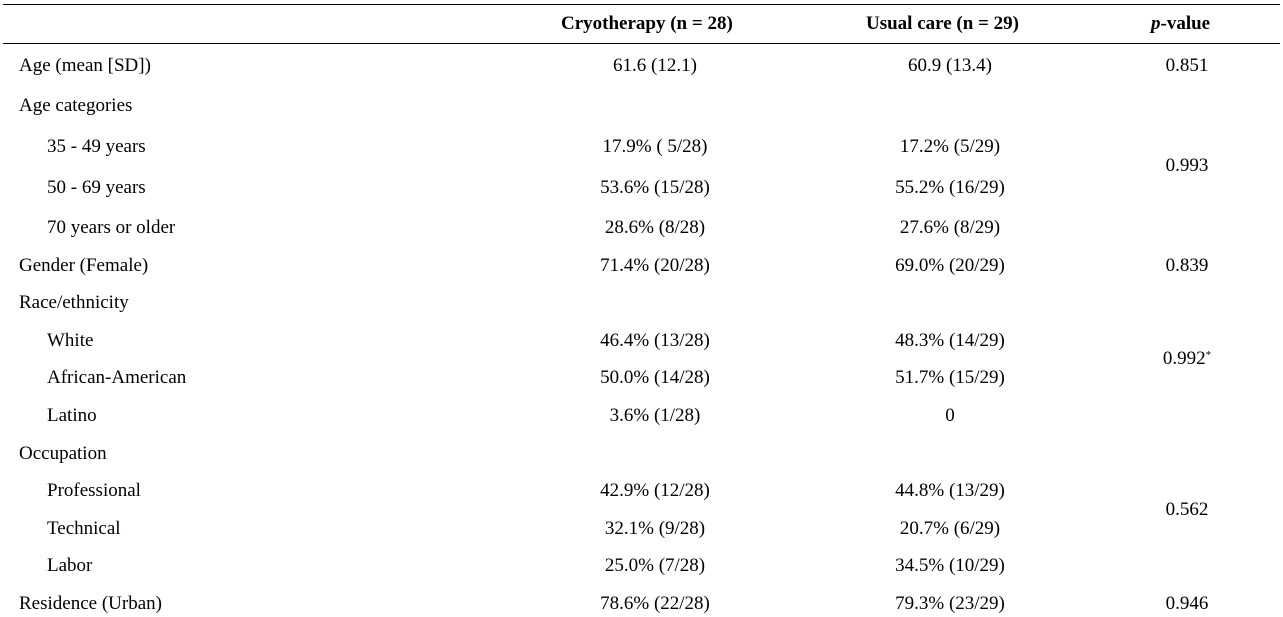 This screenshot has height=617, width=1283. What do you see at coordinates (950, 528) in the screenshot?
I see `cell-usual-care: 20.7% (6/29)` at bounding box center [950, 528].